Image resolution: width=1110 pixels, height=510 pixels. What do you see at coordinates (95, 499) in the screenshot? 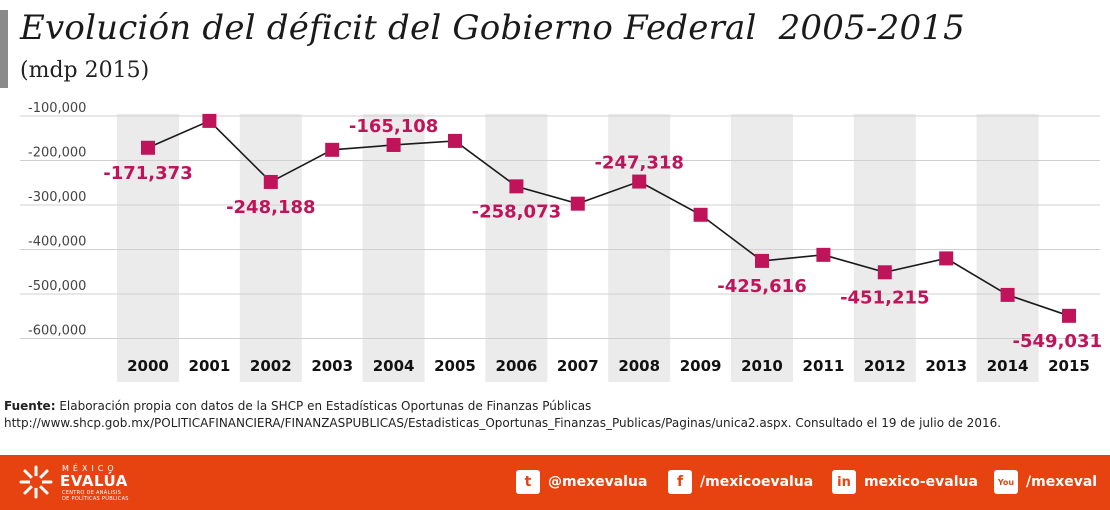
I see `logo-sub-line-2: DE POLÍTICAS PÚBLICAS` at bounding box center [95, 499].